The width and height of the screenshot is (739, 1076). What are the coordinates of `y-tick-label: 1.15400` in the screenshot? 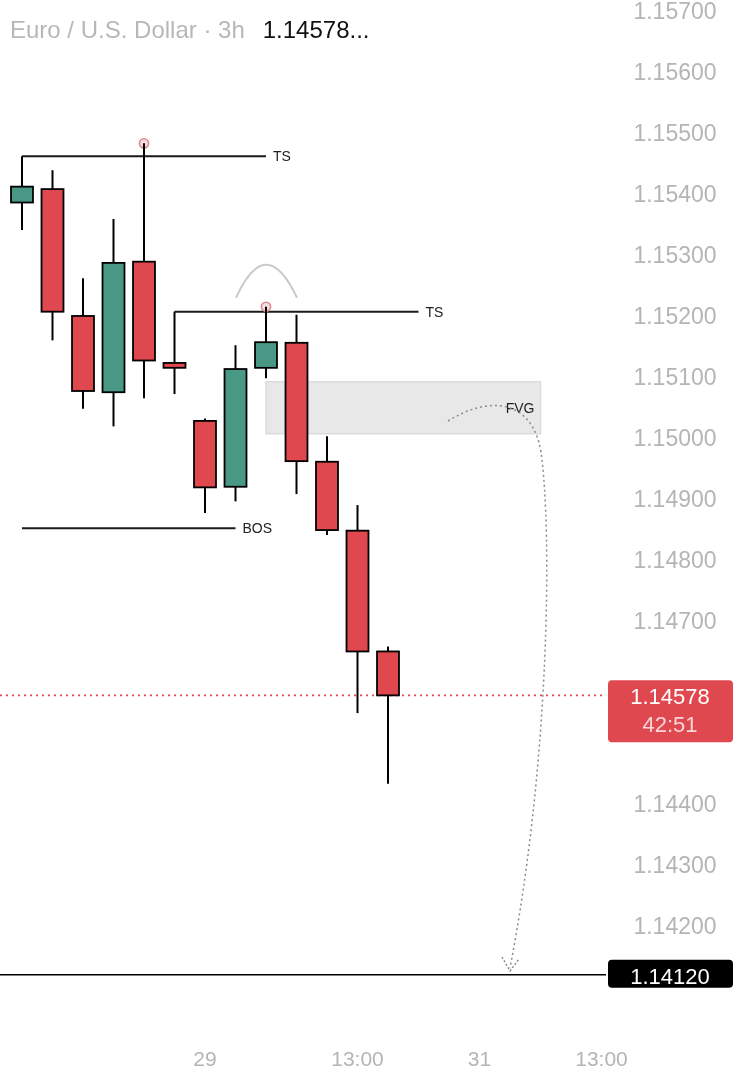 It's located at (675, 193).